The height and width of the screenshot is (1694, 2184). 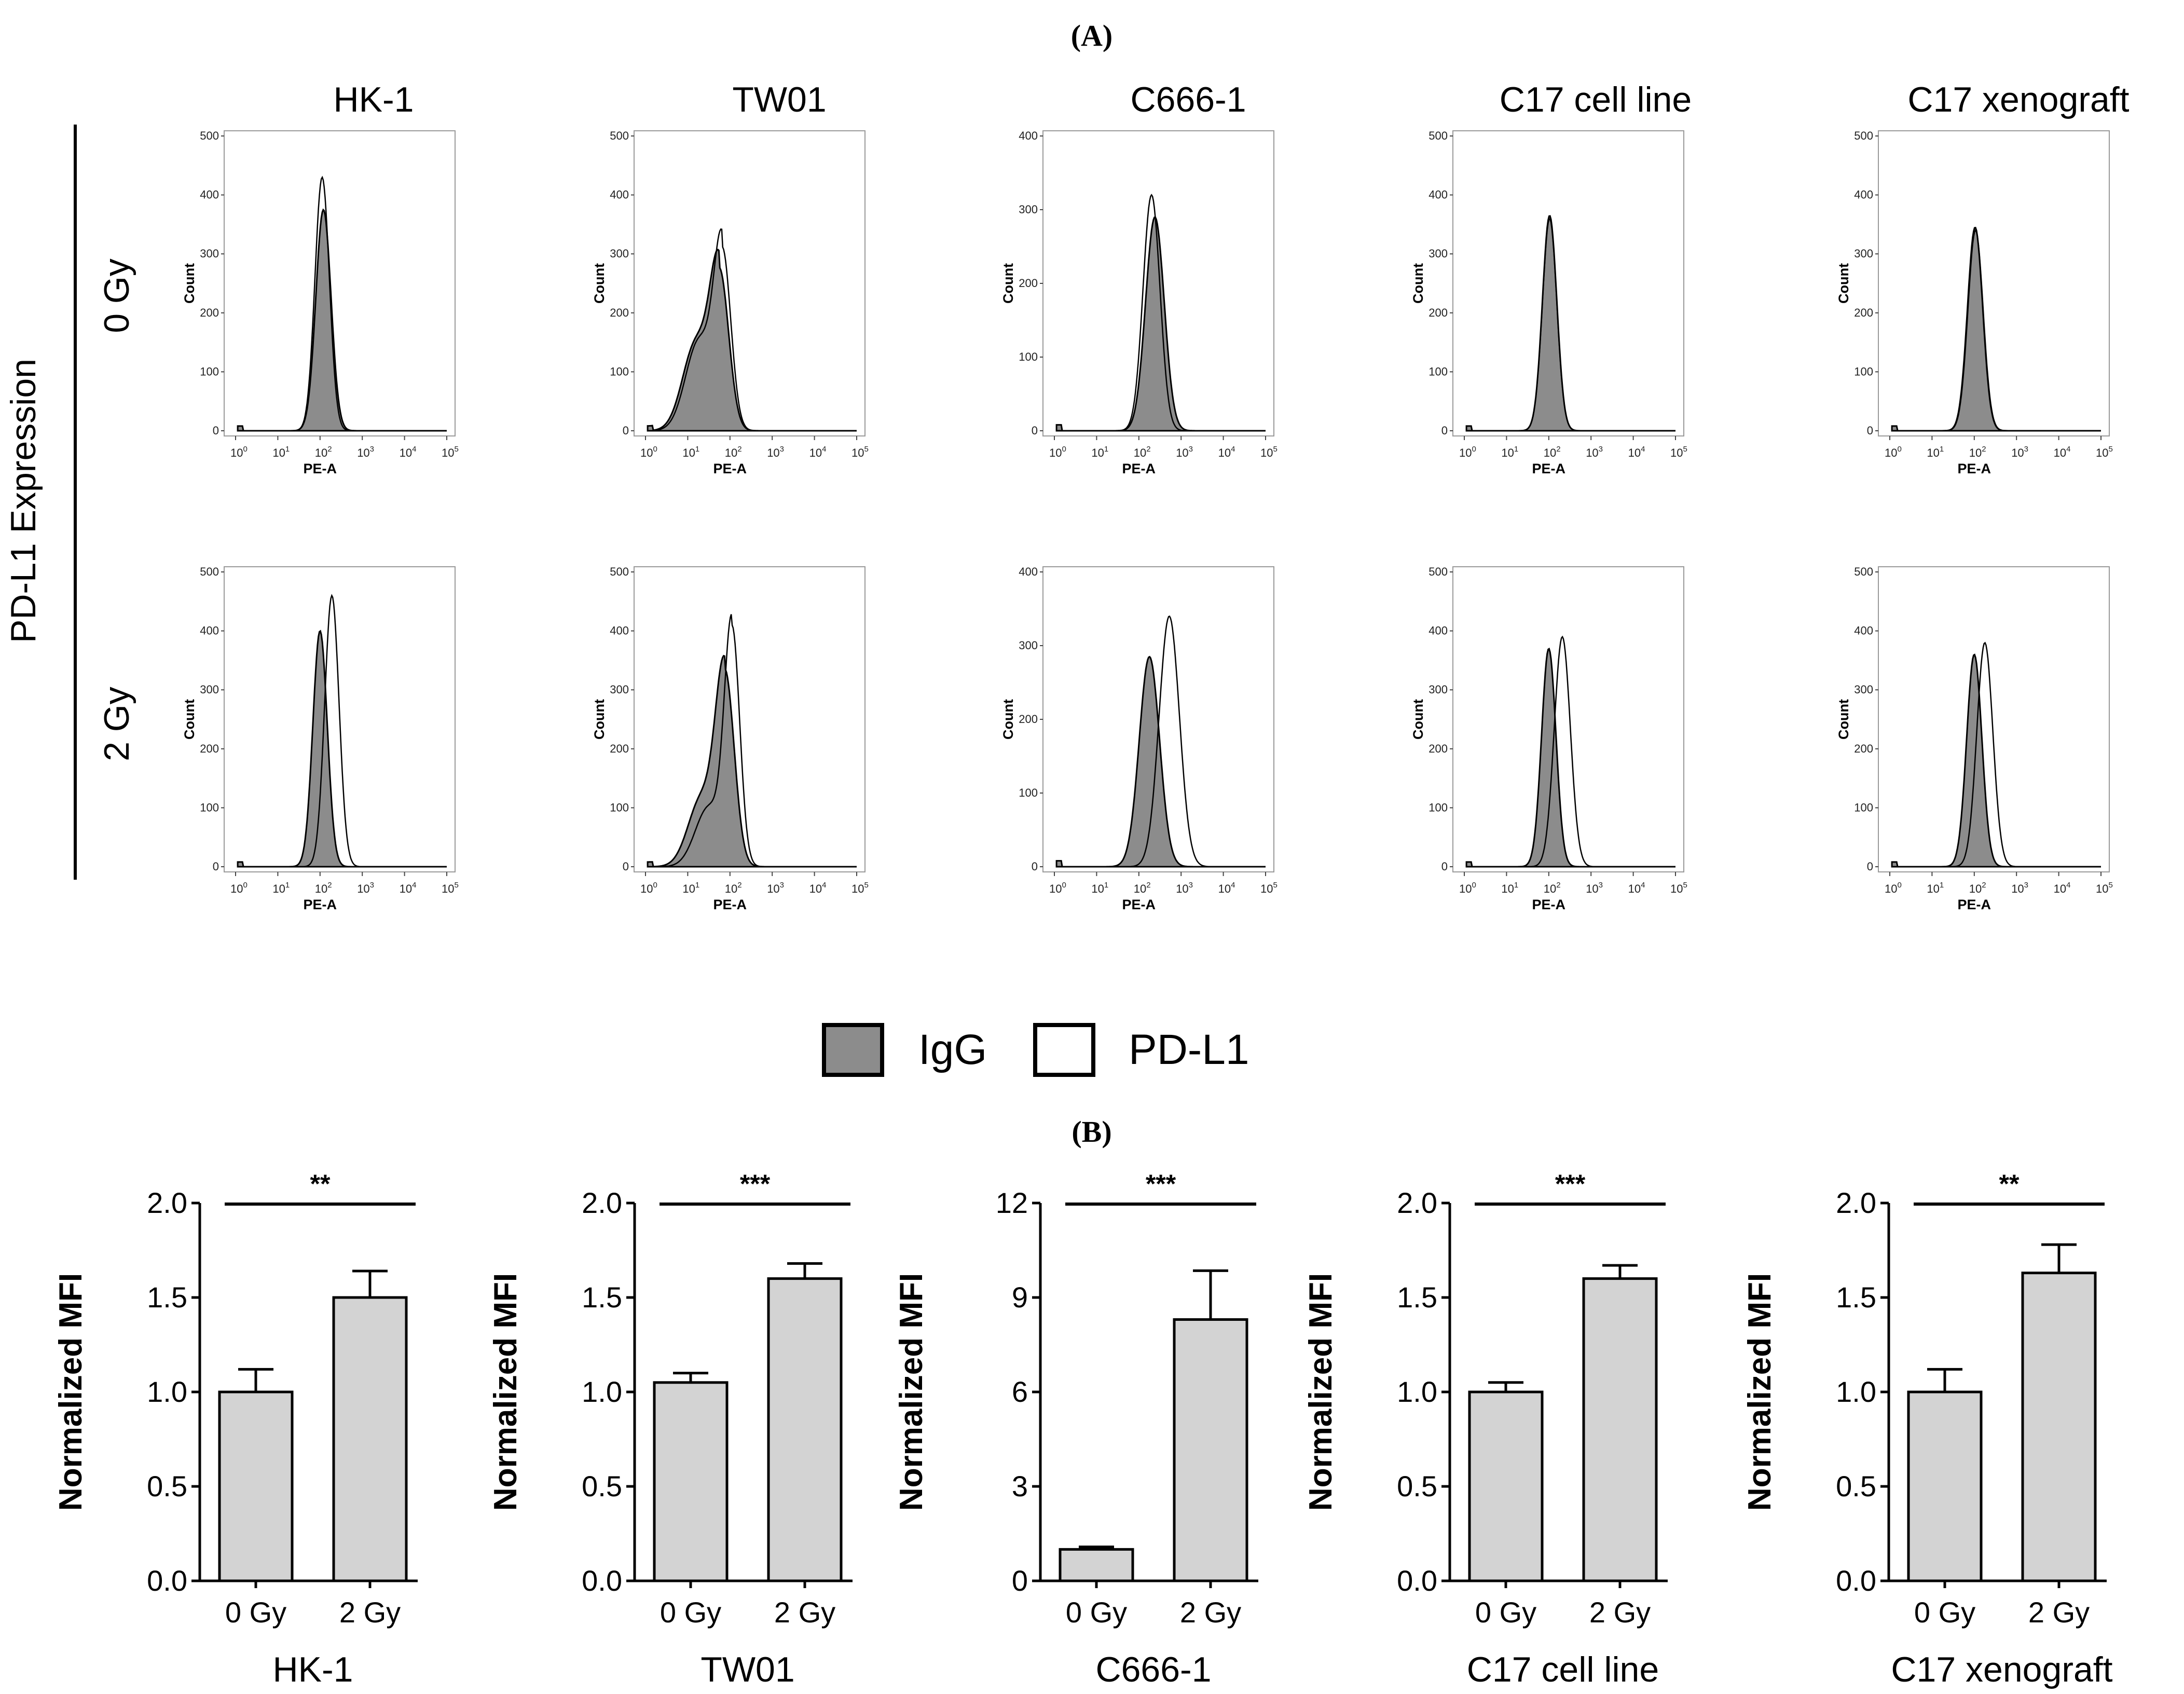 What do you see at coordinates (313, 1669) in the screenshot?
I see `bar-chart-title: HK-1` at bounding box center [313, 1669].